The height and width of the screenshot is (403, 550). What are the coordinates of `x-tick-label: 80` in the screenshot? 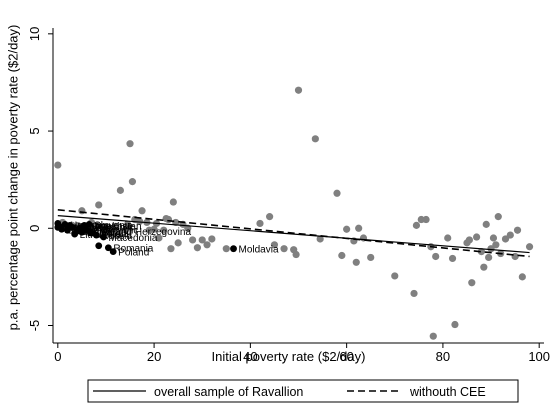 It's located at (443, 356).